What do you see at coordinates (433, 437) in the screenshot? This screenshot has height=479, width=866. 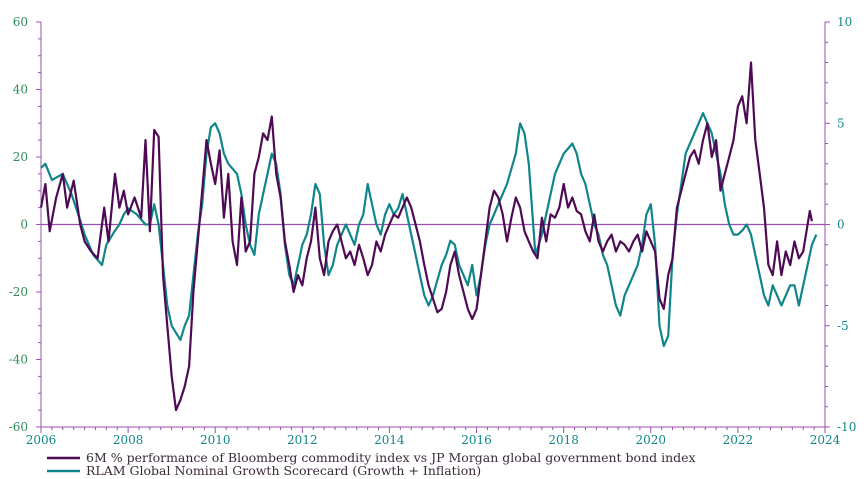 I see `x-axis-ticks: 2006 2008 2010 2012 2014 2016 2018 2020 2022 2024` at bounding box center [433, 437].